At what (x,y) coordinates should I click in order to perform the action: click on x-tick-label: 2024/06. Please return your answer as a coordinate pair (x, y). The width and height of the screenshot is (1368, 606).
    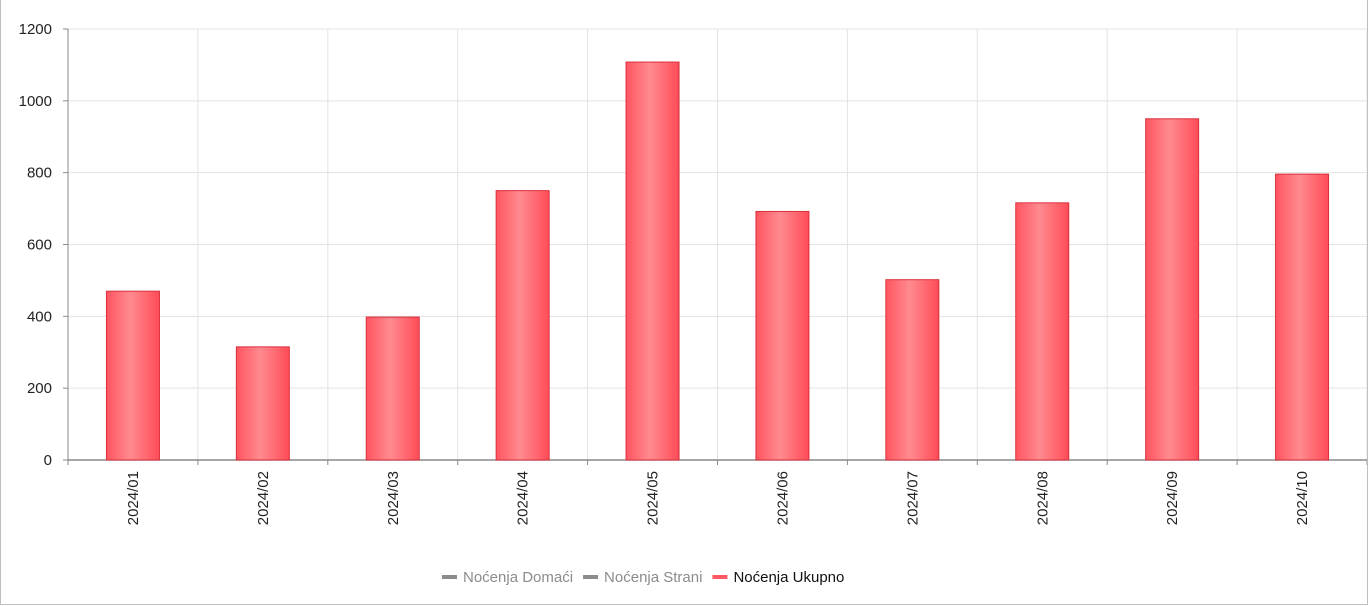
    Looking at the image, I should click on (782, 498).